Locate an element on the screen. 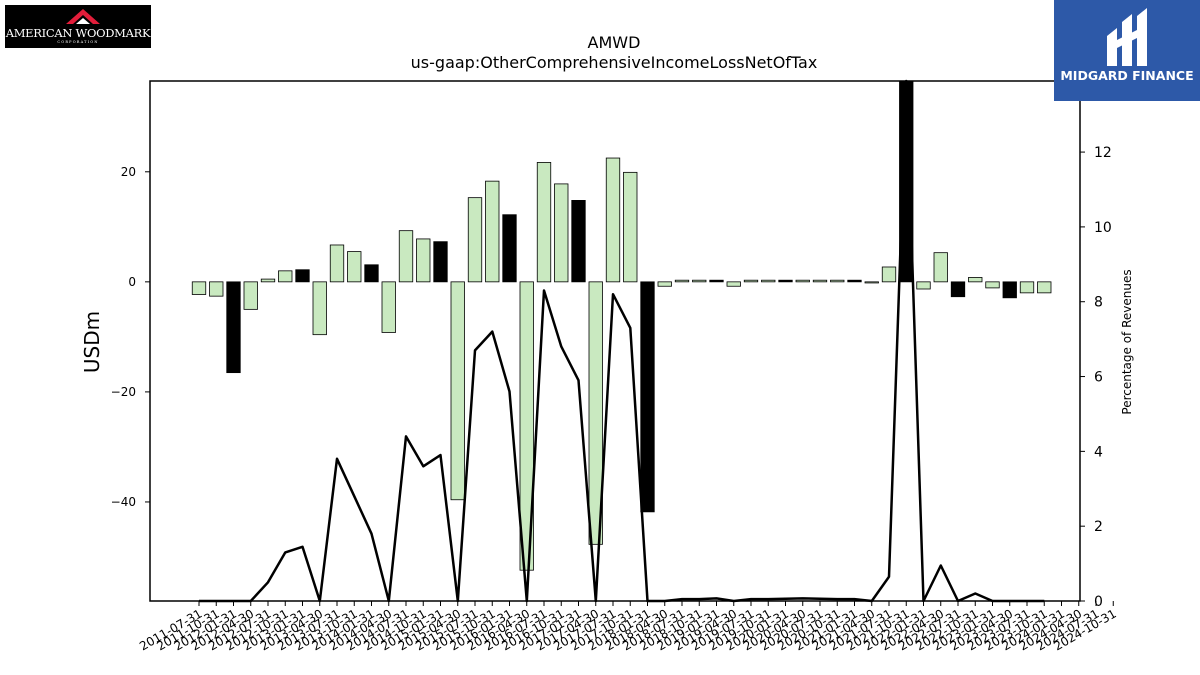 This screenshot has width=1200, height=675. y-right-tick-label: 4 is located at coordinates (1098, 452).